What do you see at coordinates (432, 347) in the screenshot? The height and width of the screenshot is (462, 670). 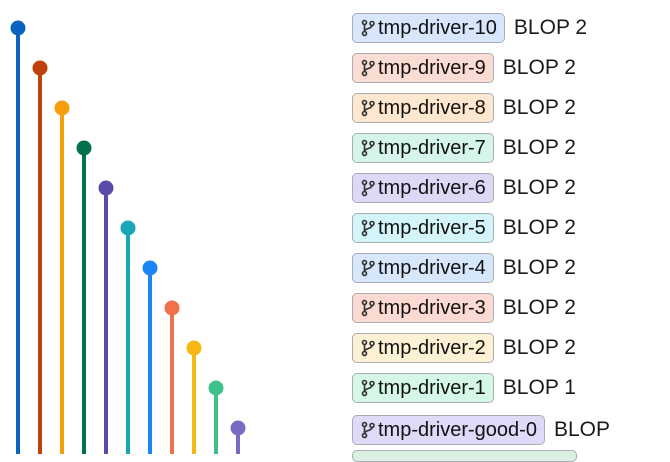 I see `branch-name: tmp-driver-2` at bounding box center [432, 347].